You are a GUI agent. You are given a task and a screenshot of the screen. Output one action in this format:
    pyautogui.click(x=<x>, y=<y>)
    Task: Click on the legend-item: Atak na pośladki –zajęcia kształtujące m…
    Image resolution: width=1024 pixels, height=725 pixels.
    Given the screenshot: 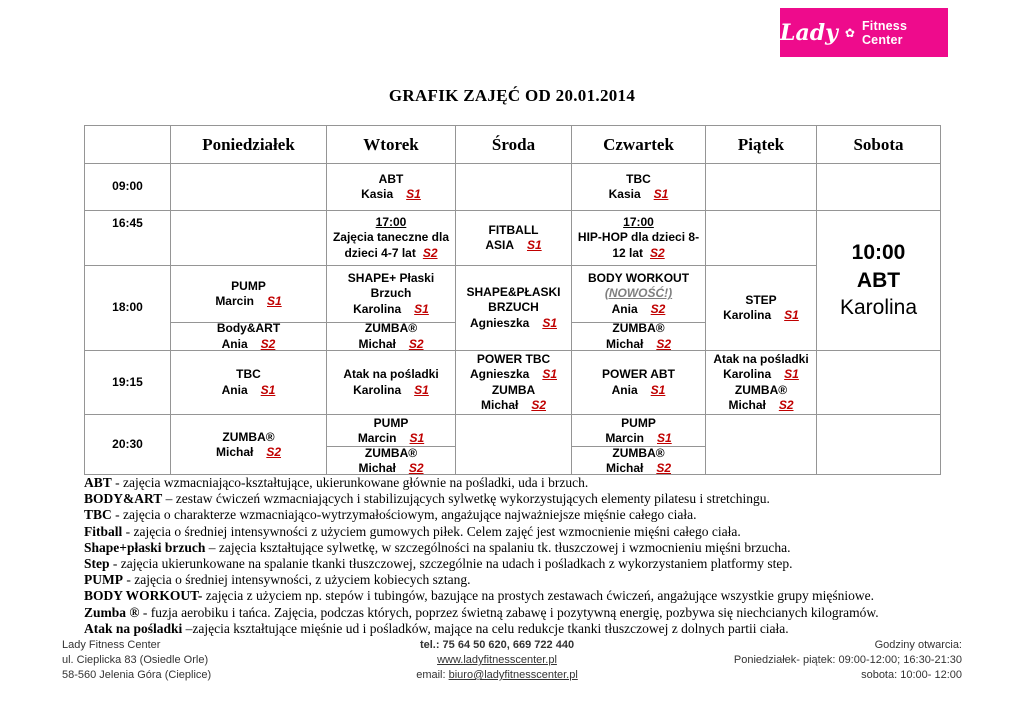 What is the action you would take?
    pyautogui.click(x=515, y=629)
    